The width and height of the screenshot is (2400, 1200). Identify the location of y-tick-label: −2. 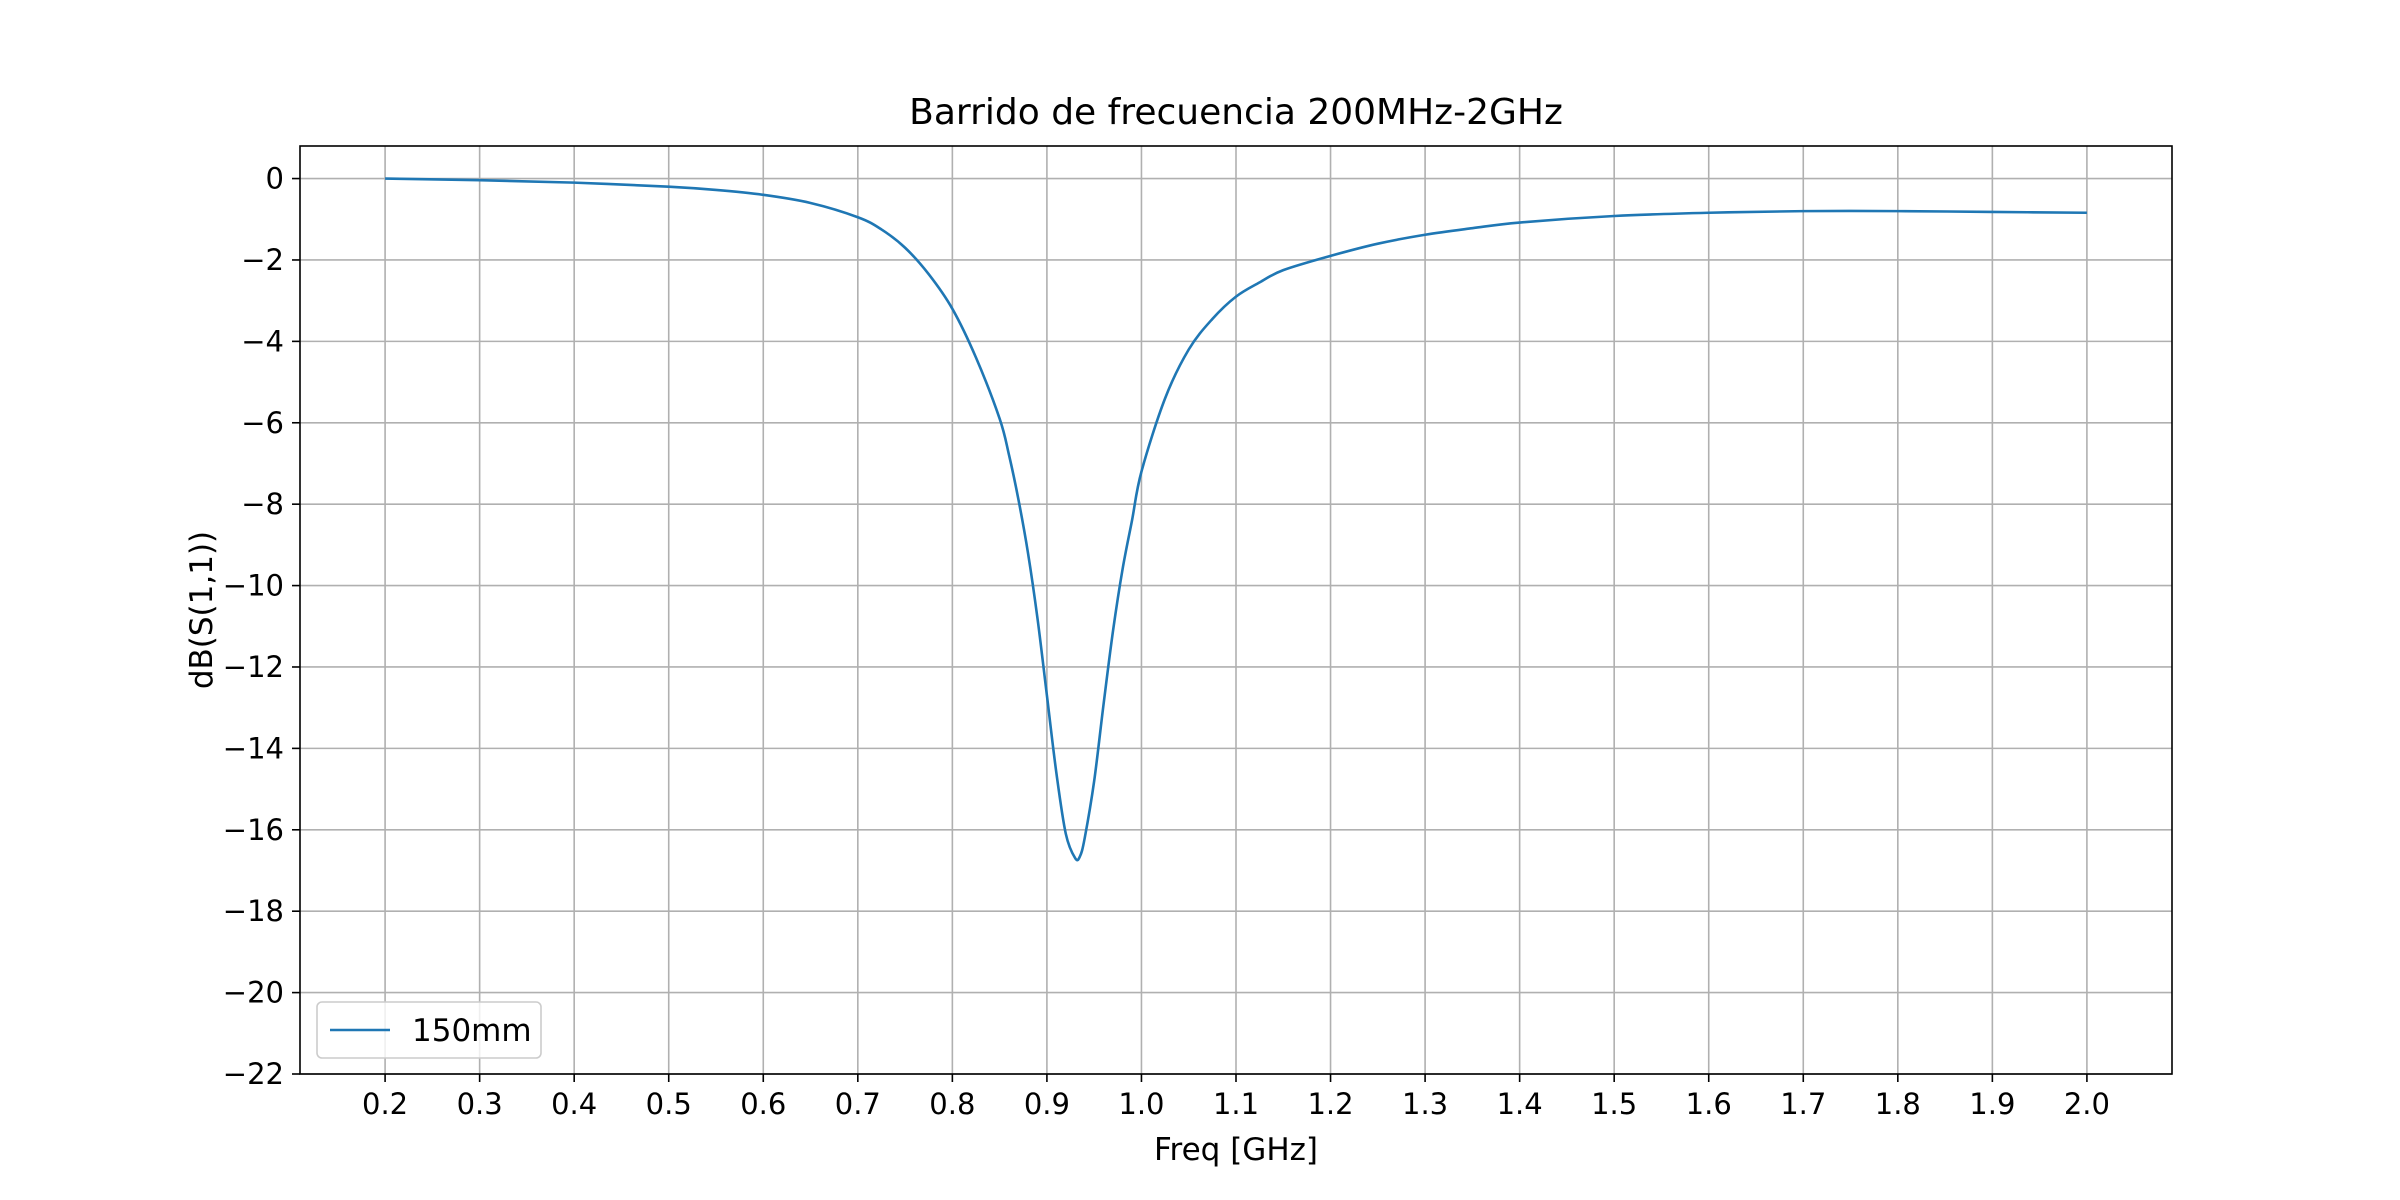
(262, 260).